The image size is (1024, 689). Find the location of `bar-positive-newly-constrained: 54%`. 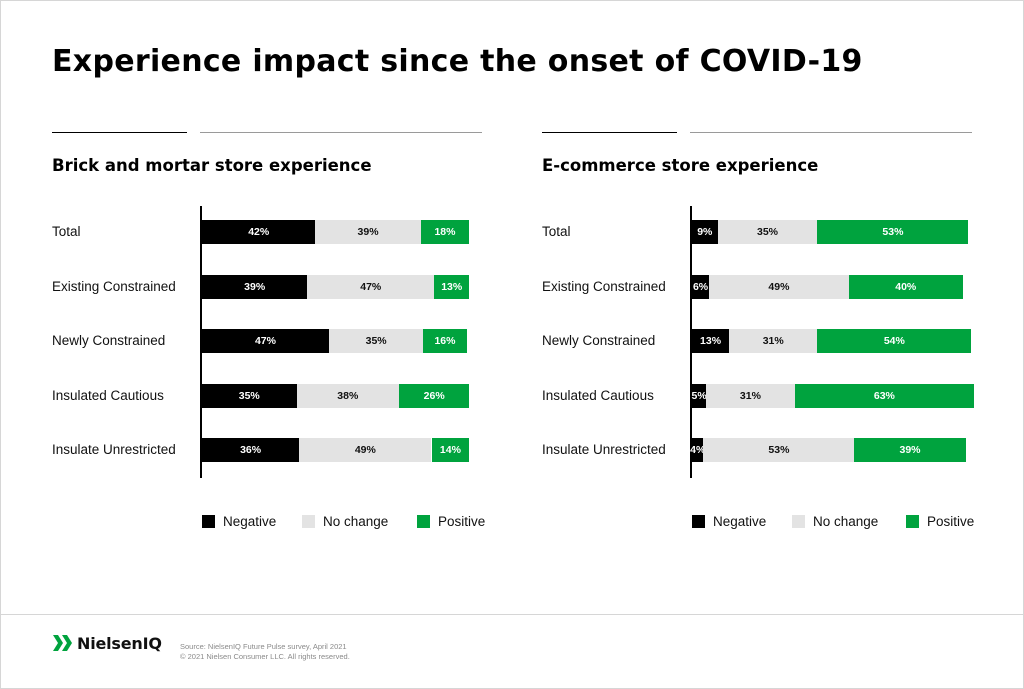

bar-positive-newly-constrained: 54% is located at coordinates (894, 341).